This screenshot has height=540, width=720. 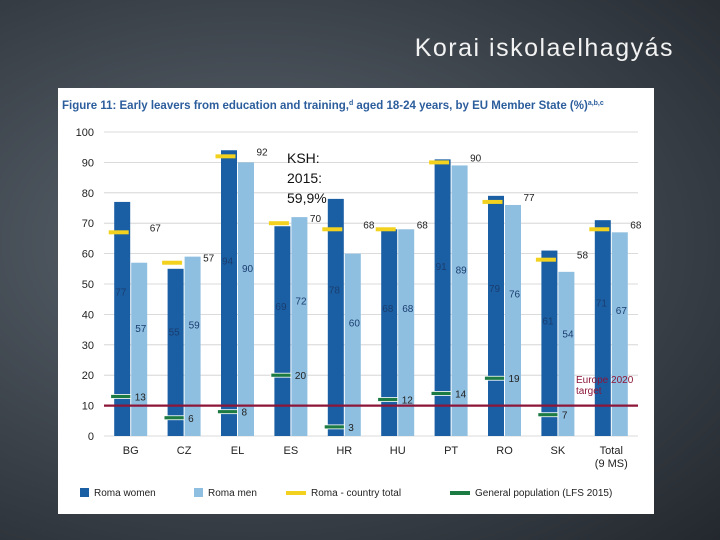 What do you see at coordinates (451, 451) in the screenshot?
I see `x-tick-label: PT` at bounding box center [451, 451].